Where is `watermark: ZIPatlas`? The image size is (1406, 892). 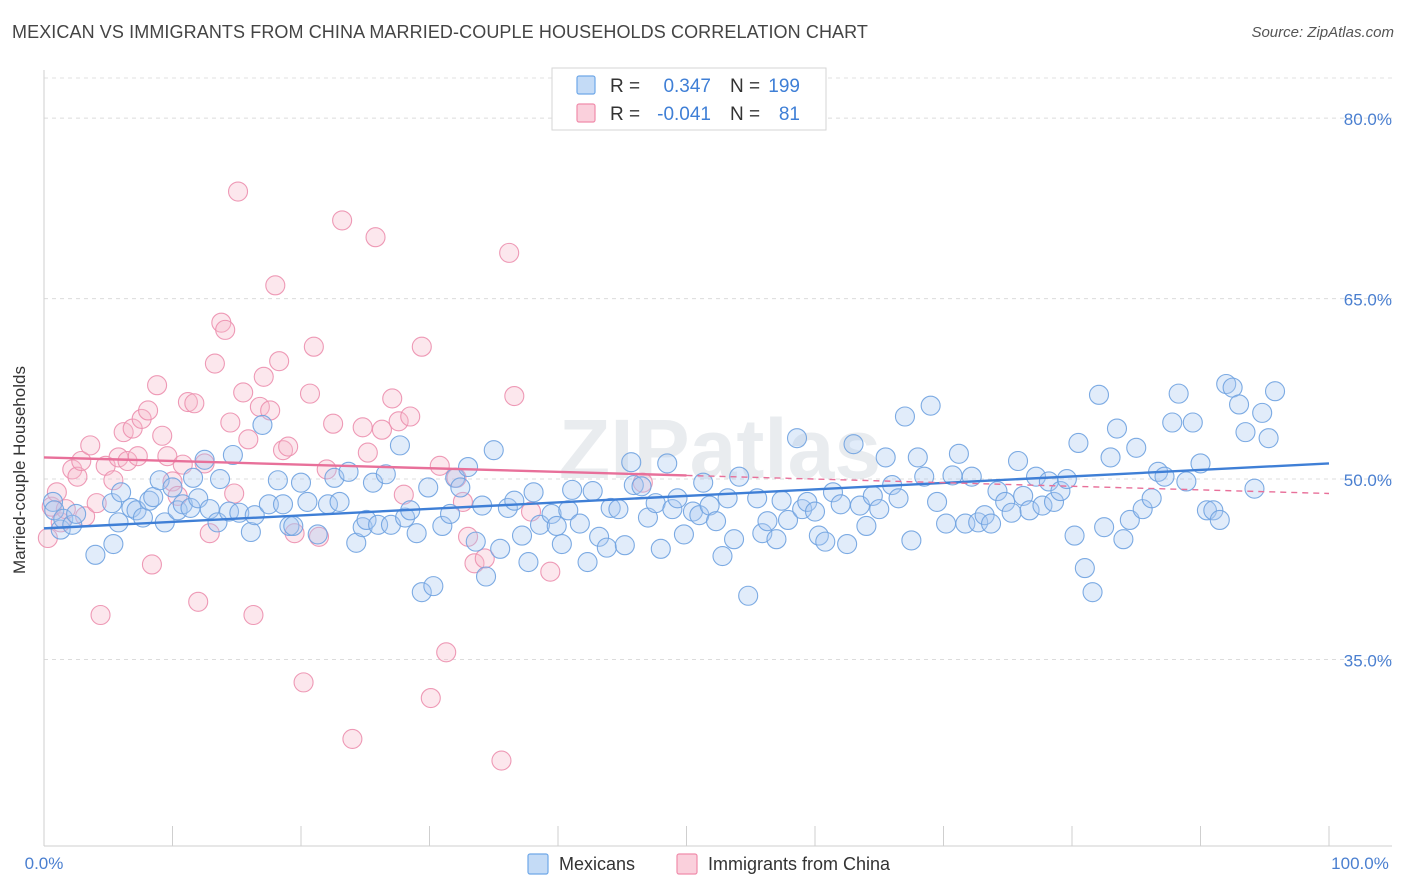
watermark: ZIPatlas is located at coordinates (720, 449).